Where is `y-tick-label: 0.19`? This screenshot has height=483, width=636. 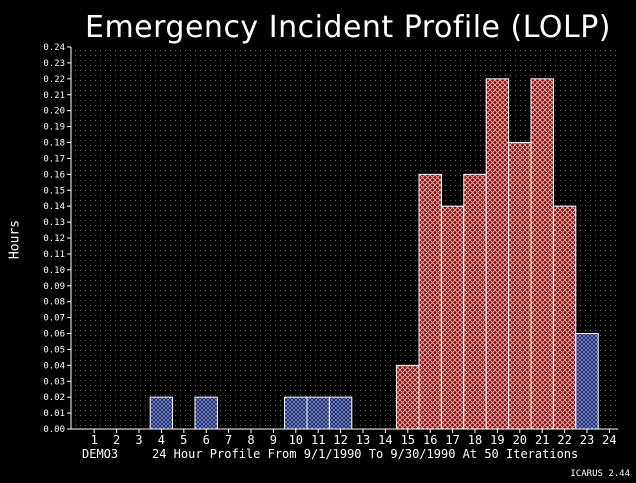 y-tick-label: 0.19 is located at coordinates (54, 128).